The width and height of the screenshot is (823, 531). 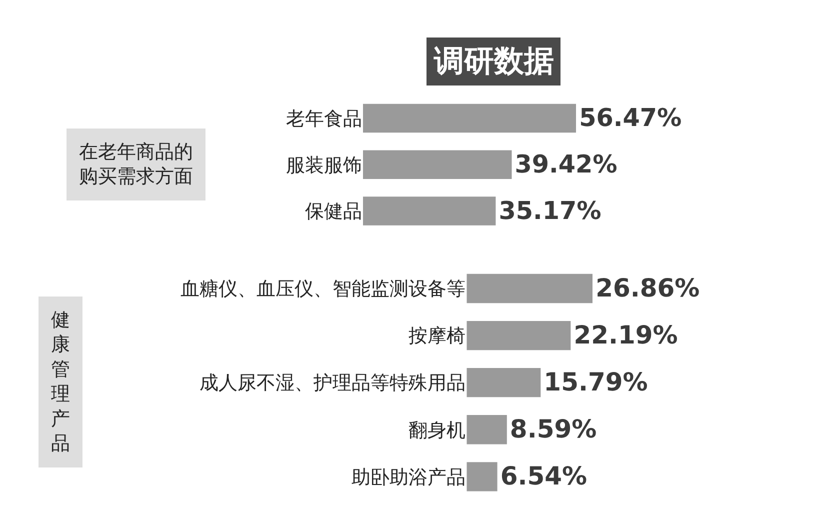 What do you see at coordinates (648, 287) in the screenshot?
I see `data-label: 26.86%` at bounding box center [648, 287].